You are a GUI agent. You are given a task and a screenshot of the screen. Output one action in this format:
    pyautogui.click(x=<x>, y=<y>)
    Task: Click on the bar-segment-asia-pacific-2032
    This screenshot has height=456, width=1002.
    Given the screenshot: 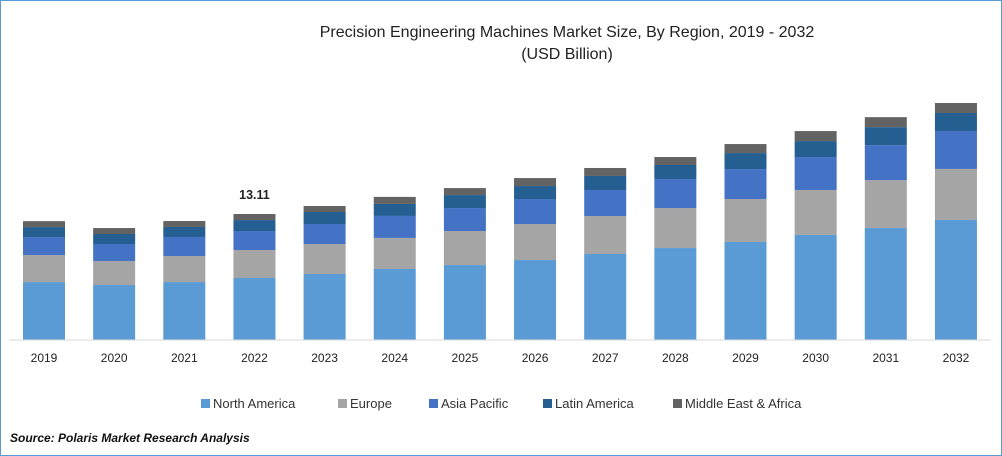 What is the action you would take?
    pyautogui.click(x=955, y=149)
    